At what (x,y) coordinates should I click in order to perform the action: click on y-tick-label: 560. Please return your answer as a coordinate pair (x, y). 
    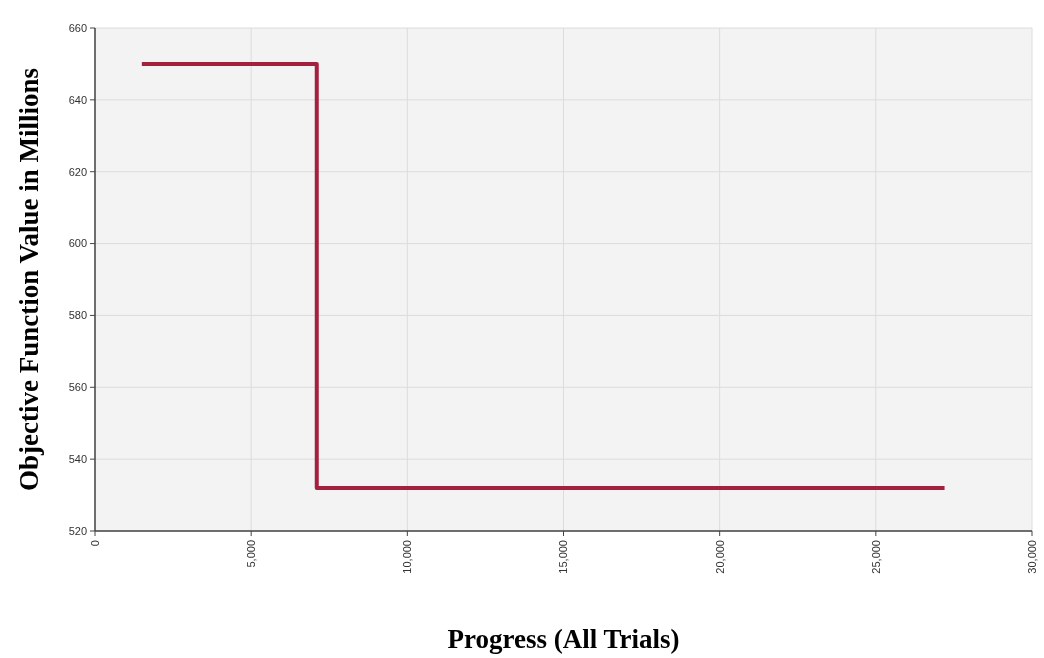
    Looking at the image, I should click on (77, 387).